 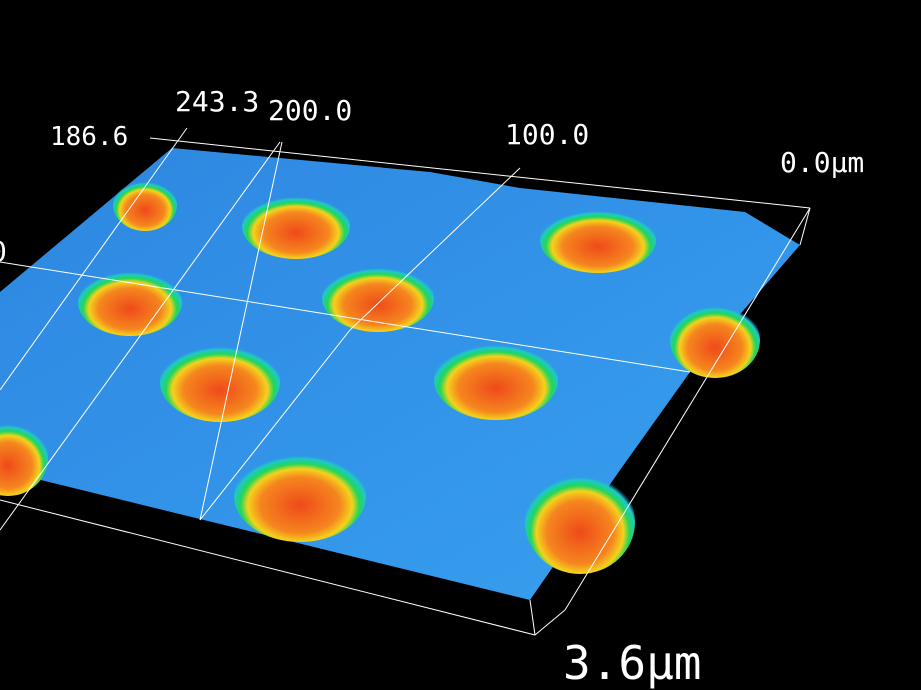 I want to click on axis-label-x-100: 100.0, so click(x=547, y=134).